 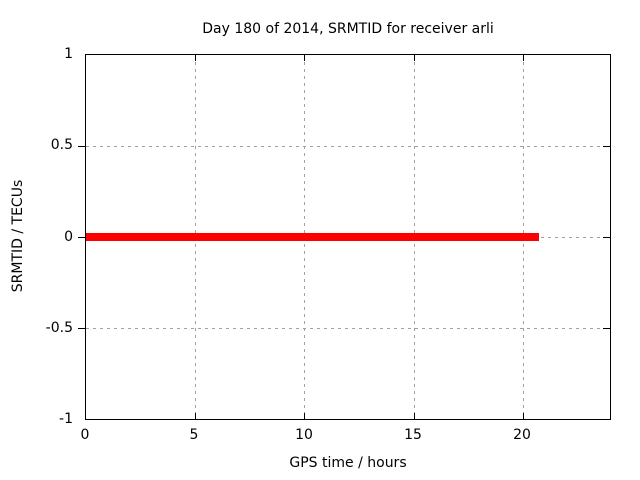 What do you see at coordinates (18, 236) in the screenshot?
I see `y-axis-label: SRMTID / TECUs` at bounding box center [18, 236].